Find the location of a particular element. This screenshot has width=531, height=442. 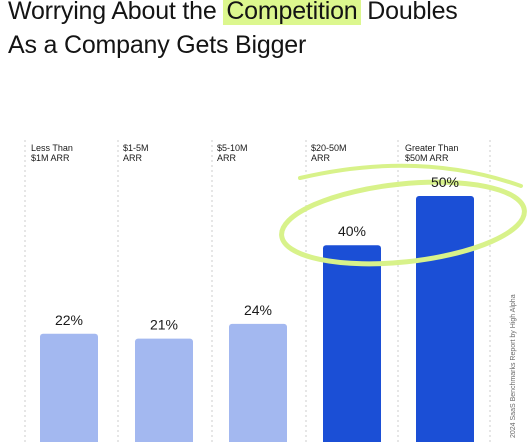

category-label-4-line-1: Greater Than is located at coordinates (431, 148).